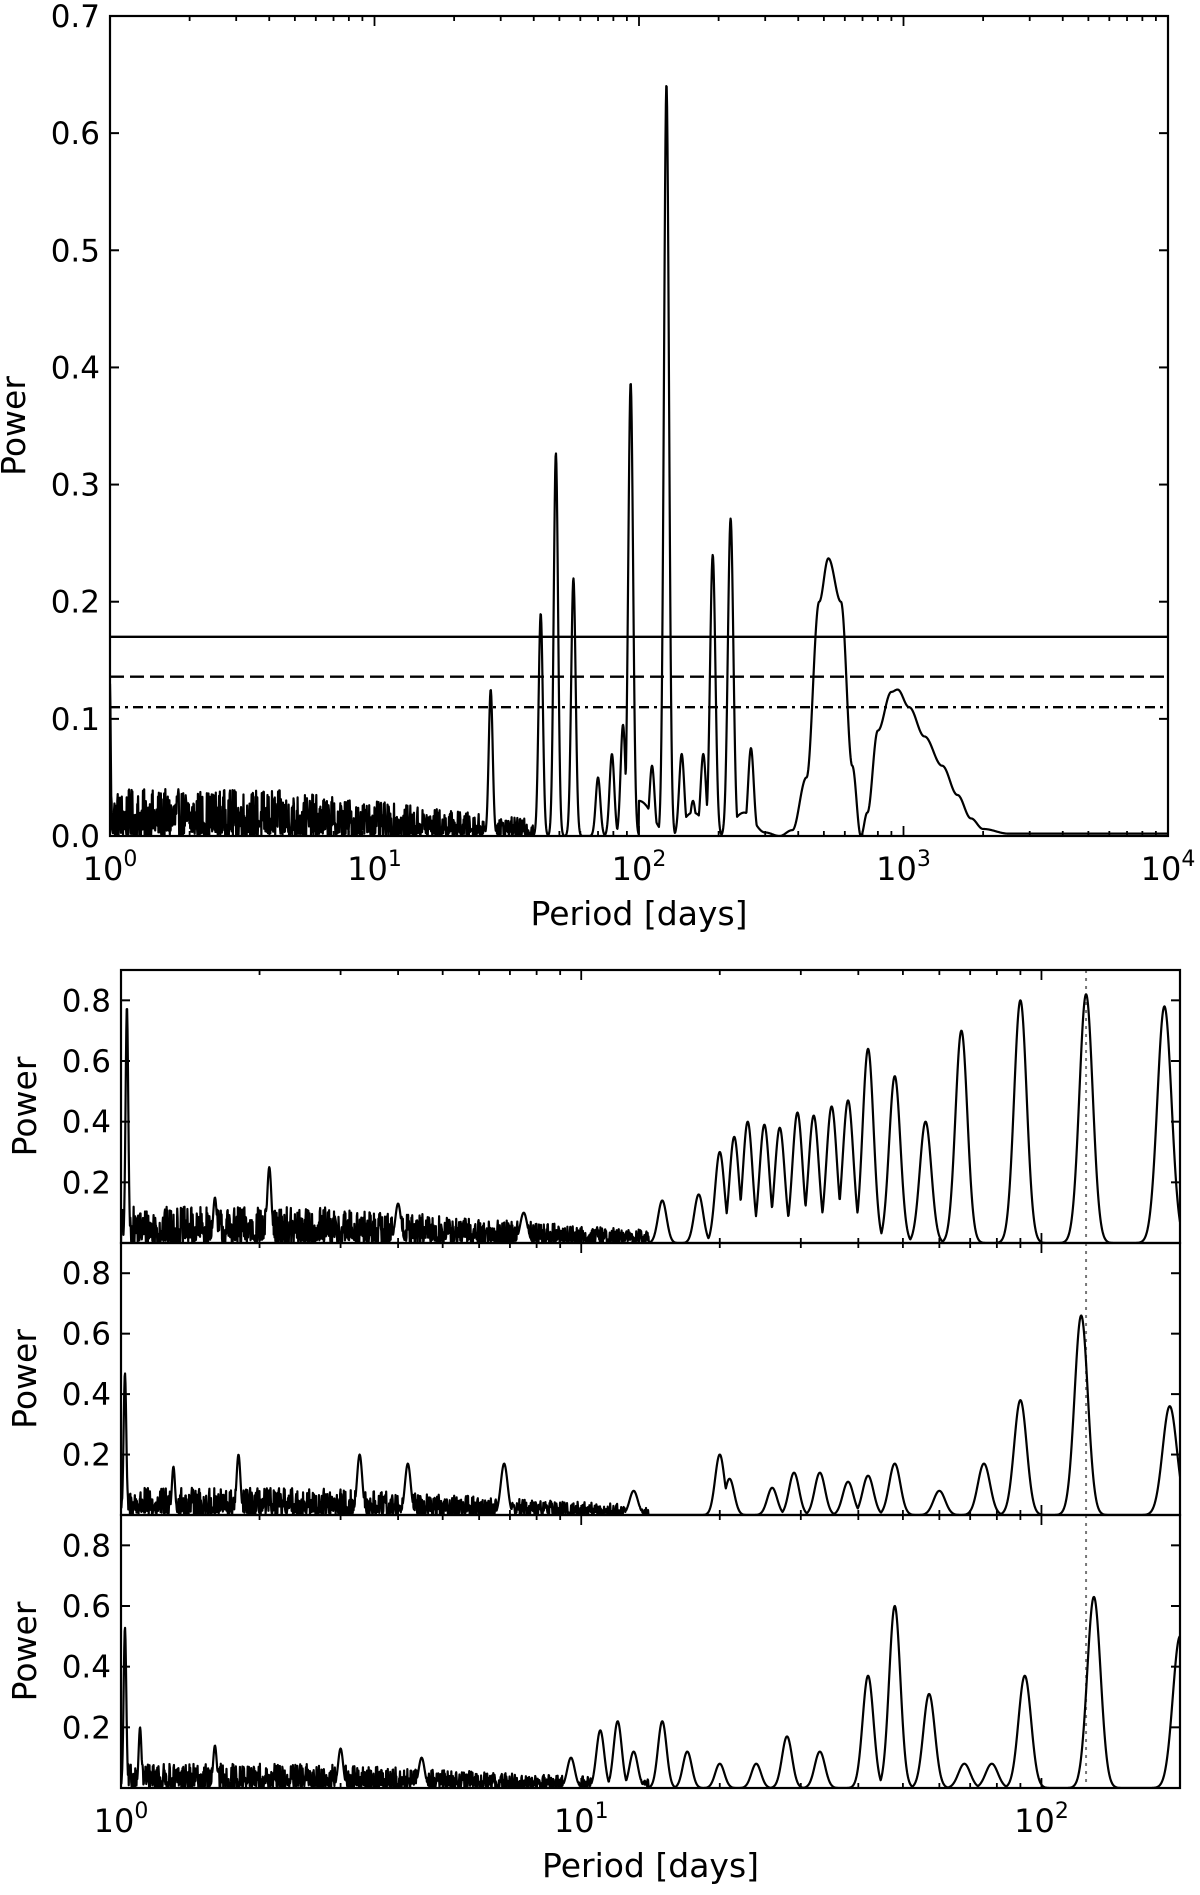  I want to click on periodogram-line, so click(650, 1691).